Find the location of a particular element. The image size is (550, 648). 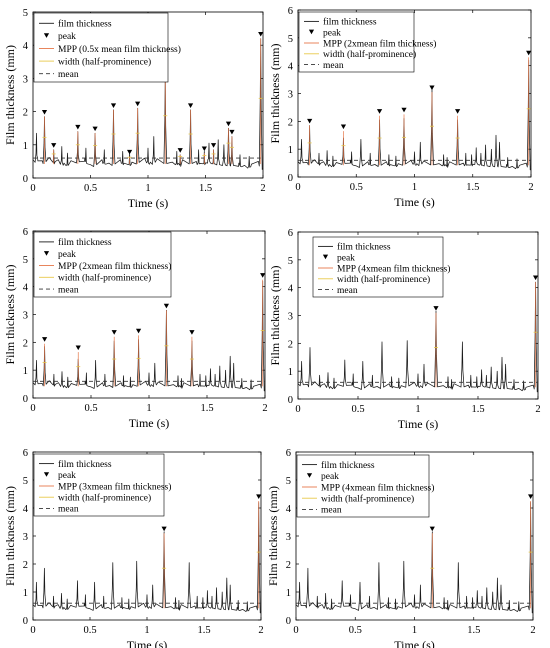

legend-entry: MPP (2xmean film thickness) is located at coordinates (114, 266).